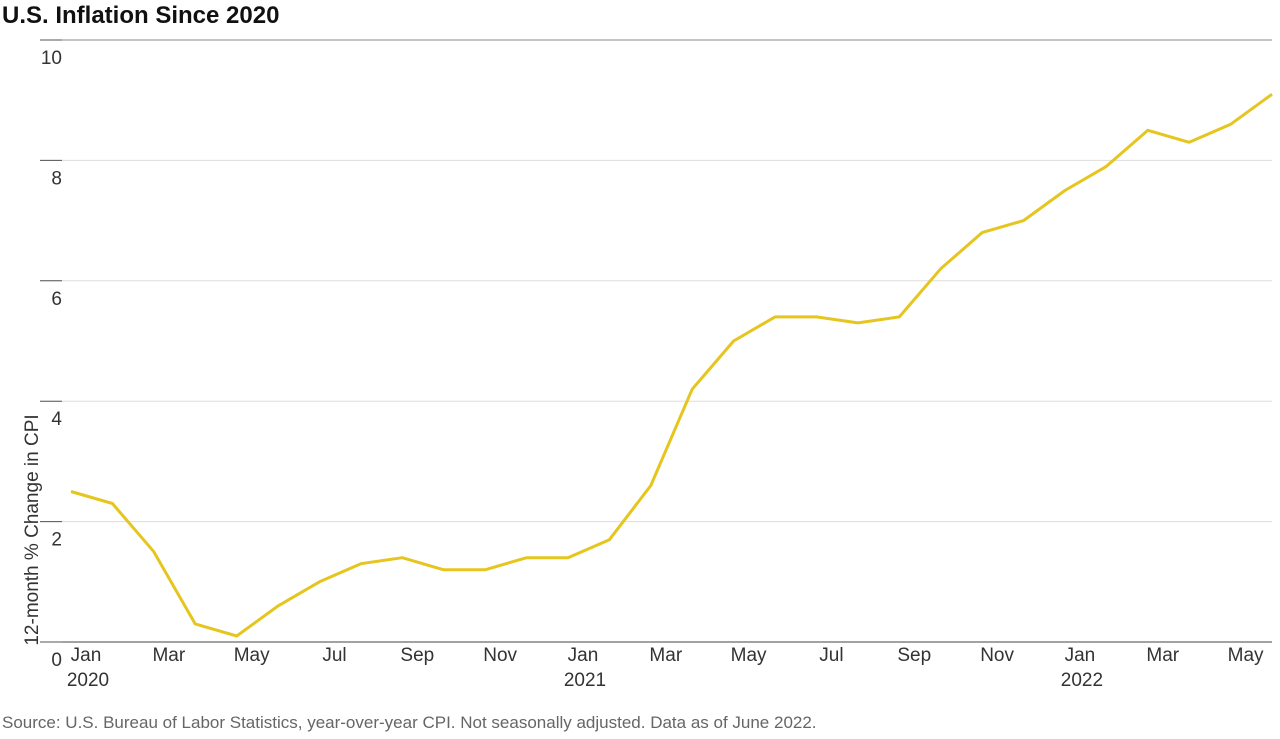 The width and height of the screenshot is (1280, 739). I want to click on y-tick-label: 4, so click(56, 419).